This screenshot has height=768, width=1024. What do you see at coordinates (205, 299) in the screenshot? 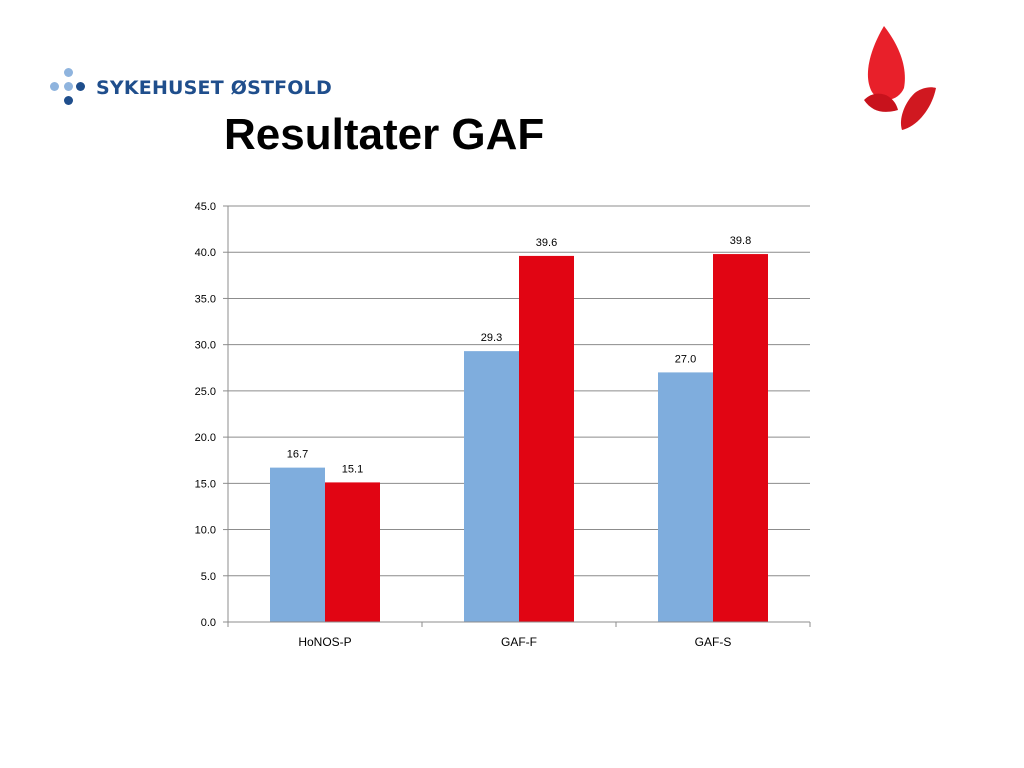
I see `y-tick-label: 35.0` at bounding box center [205, 299].